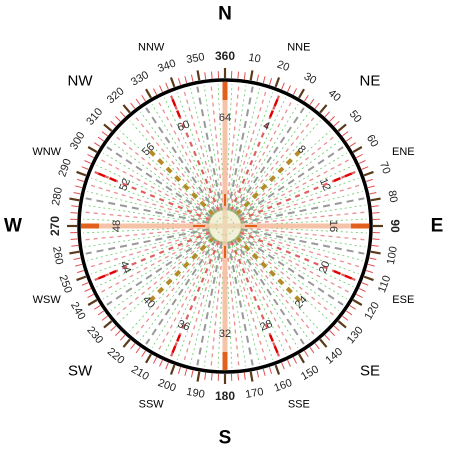 The width and height of the screenshot is (450, 449). I want to click on degree-label: 250, so click(65, 283).